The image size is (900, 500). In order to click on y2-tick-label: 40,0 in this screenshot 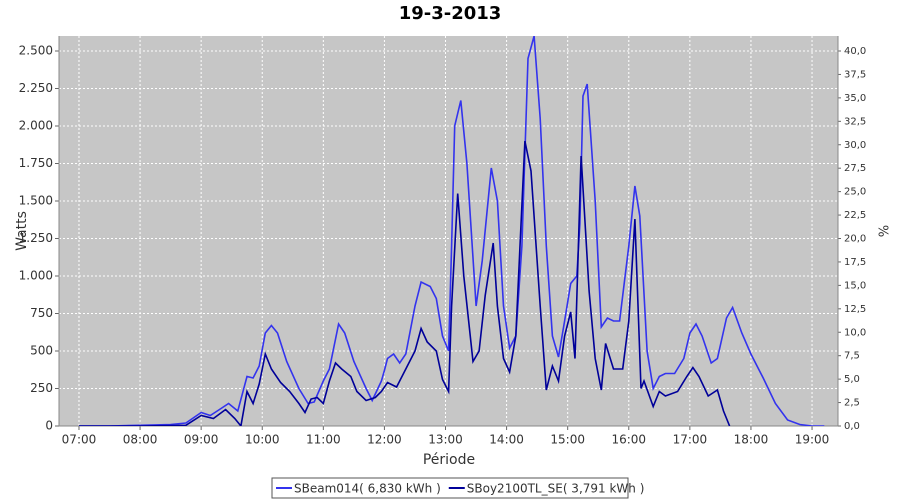, I will do `click(855, 51)`.